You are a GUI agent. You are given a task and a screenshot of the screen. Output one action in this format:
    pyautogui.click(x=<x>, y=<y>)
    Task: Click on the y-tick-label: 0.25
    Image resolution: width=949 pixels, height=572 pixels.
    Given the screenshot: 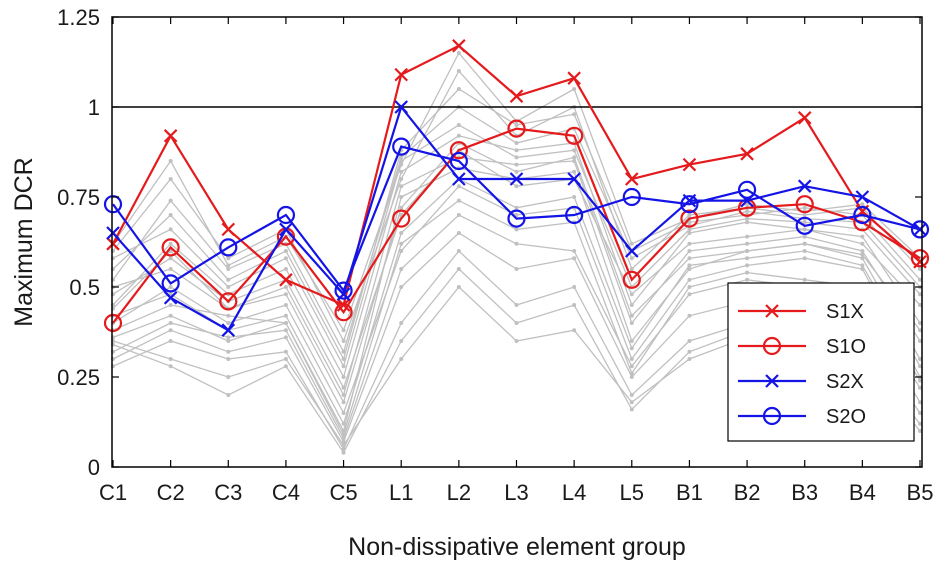 What is the action you would take?
    pyautogui.click(x=78, y=377)
    